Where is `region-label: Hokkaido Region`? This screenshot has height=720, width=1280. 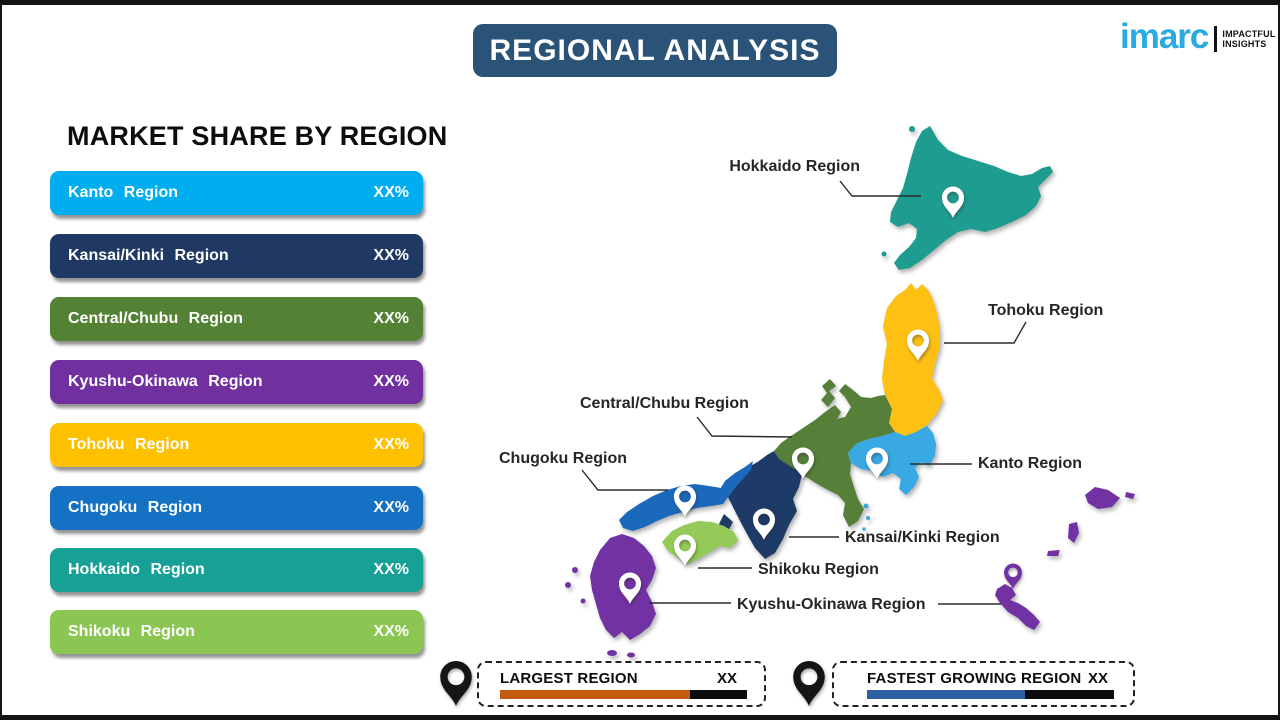
region-label: Hokkaido Region is located at coordinates (136, 569).